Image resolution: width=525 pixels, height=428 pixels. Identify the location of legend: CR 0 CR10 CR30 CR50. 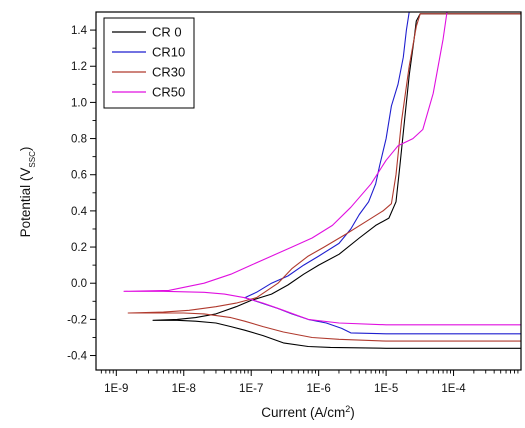
(149, 63).